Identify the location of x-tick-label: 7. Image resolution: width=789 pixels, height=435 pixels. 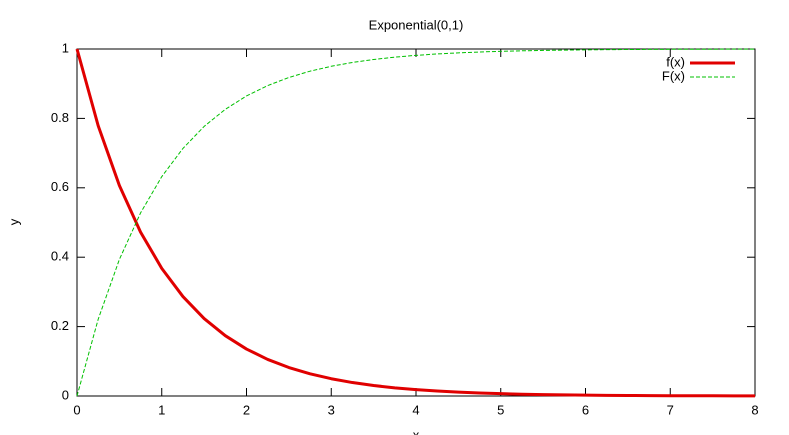
(670, 409).